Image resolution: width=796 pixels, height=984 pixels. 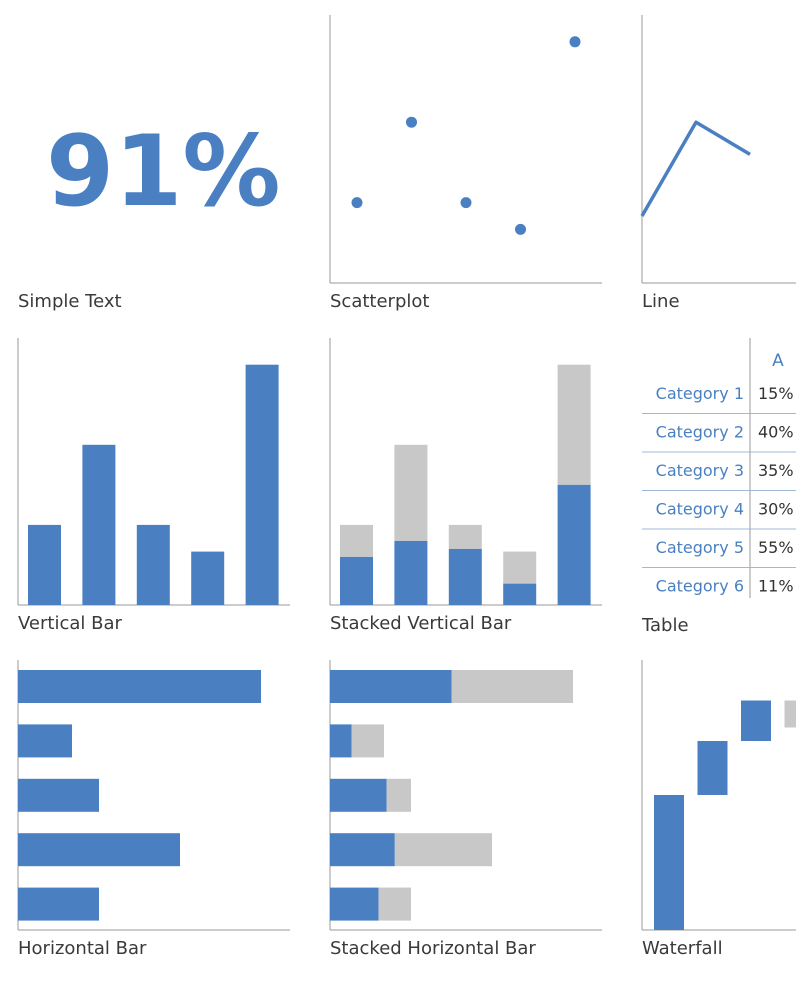 What do you see at coordinates (153, 809) in the screenshot?
I see `chart-panel-7: Horizontal Bar` at bounding box center [153, 809].